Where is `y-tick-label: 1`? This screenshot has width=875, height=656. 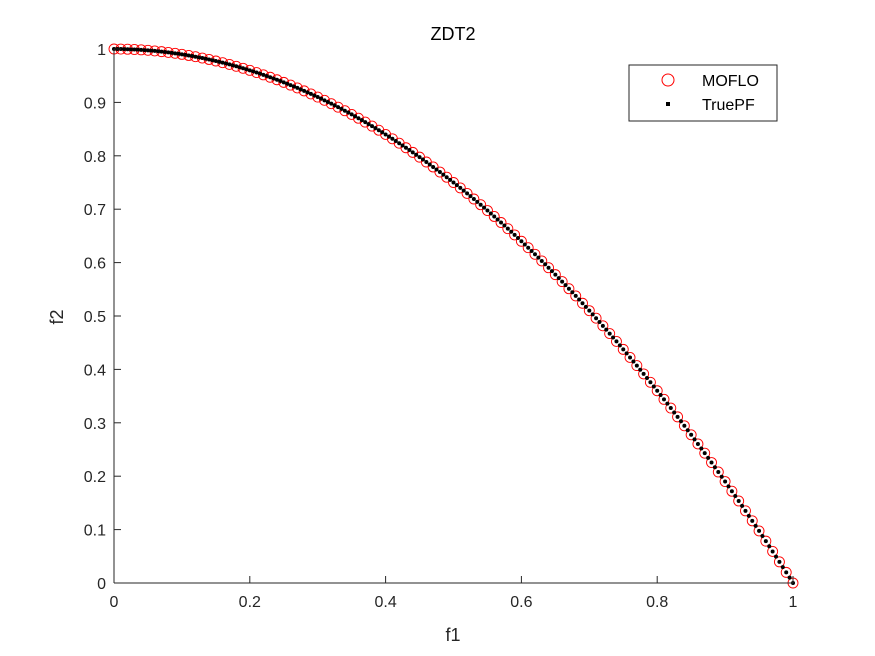
y-tick-label: 1 is located at coordinates (101, 50).